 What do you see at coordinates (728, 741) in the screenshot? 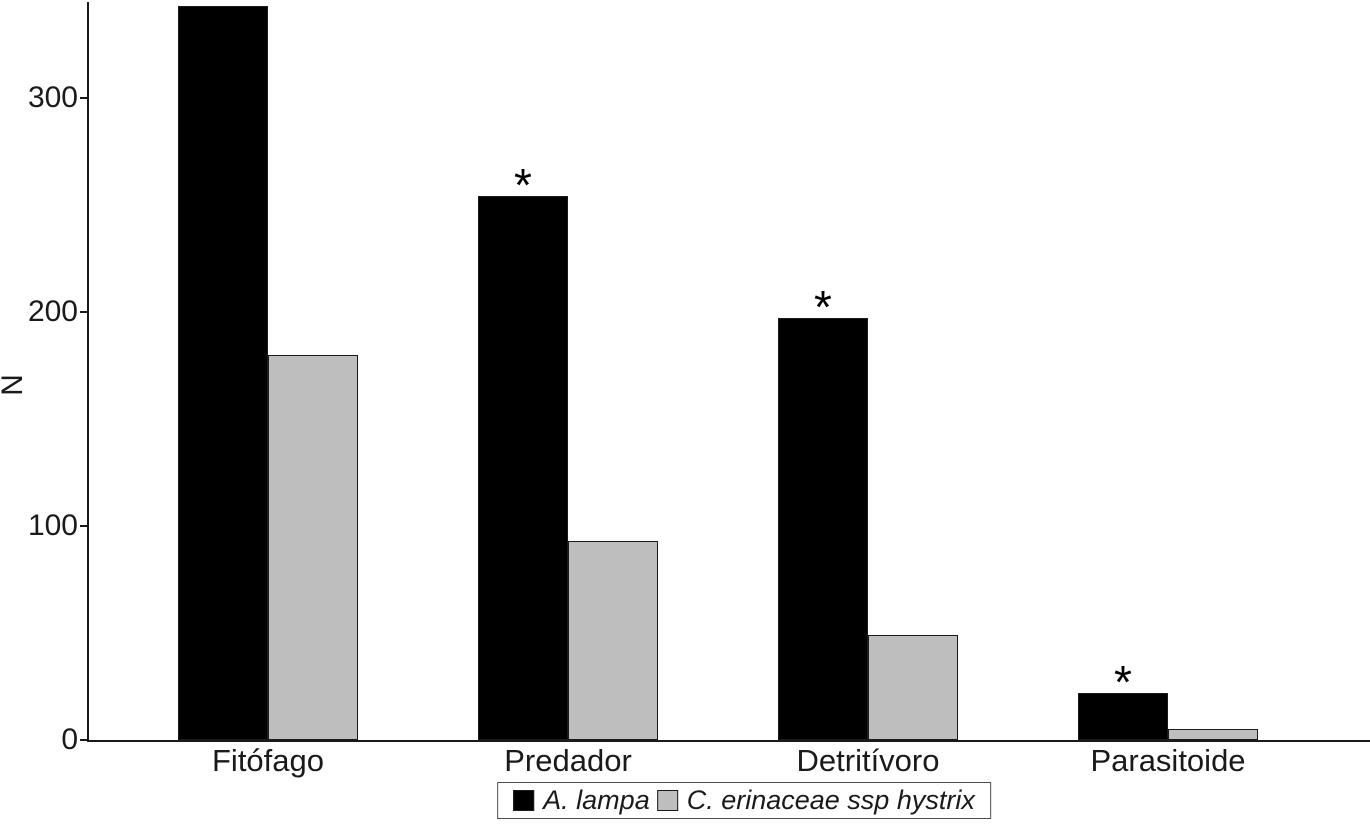
I see `x-axis-line` at bounding box center [728, 741].